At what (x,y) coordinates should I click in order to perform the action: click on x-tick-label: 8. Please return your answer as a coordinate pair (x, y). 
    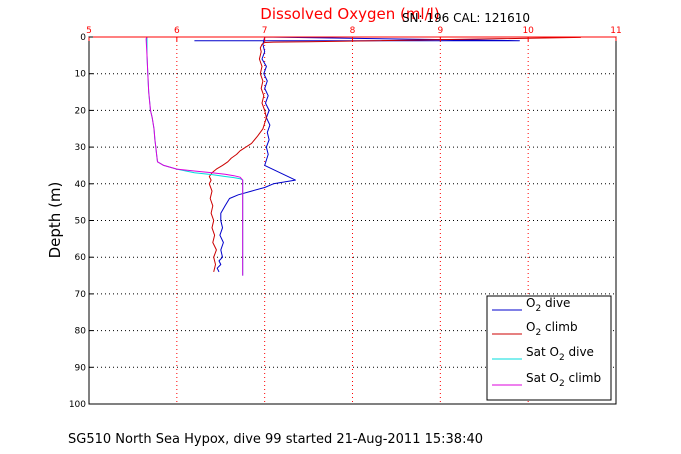
    Looking at the image, I should click on (353, 31).